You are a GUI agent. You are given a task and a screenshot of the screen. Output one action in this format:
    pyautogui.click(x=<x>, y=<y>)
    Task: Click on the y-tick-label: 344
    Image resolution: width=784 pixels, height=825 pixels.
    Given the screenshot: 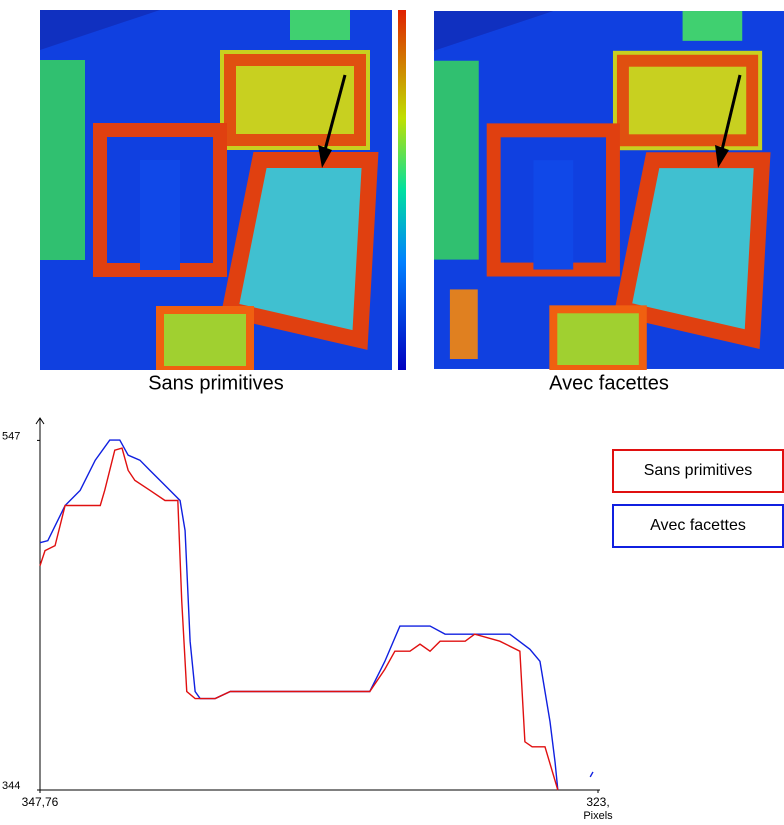 What is the action you would take?
    pyautogui.click(x=11, y=786)
    